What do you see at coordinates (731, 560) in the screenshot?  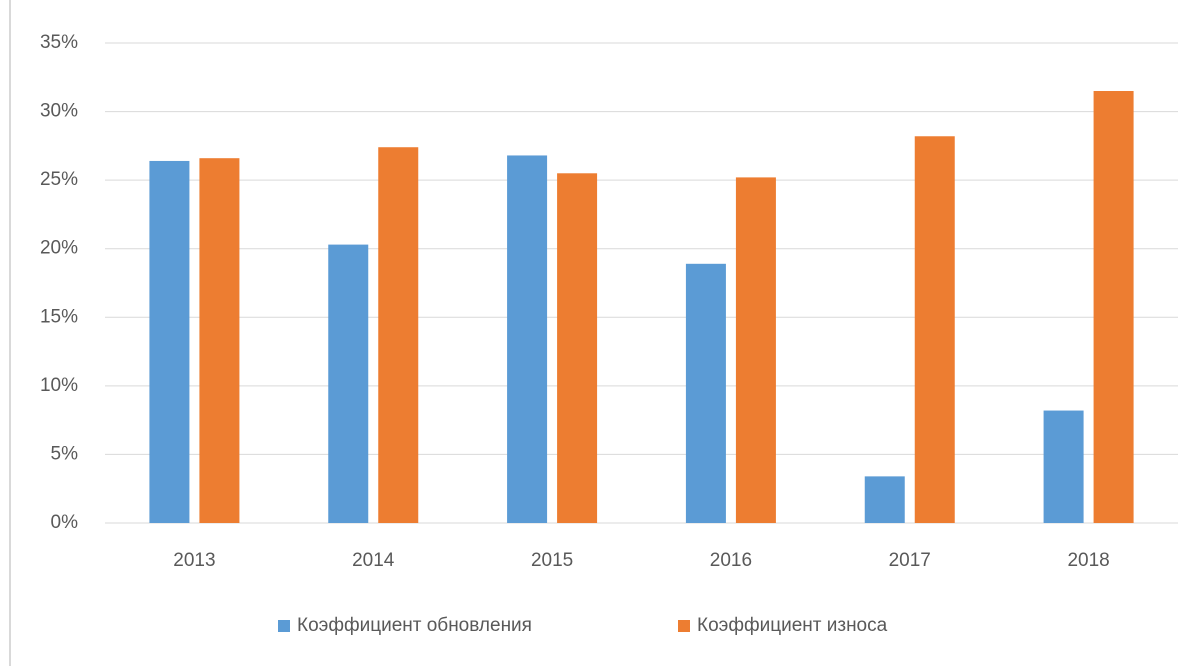 I see `x-tick-label: 2016` at bounding box center [731, 560].